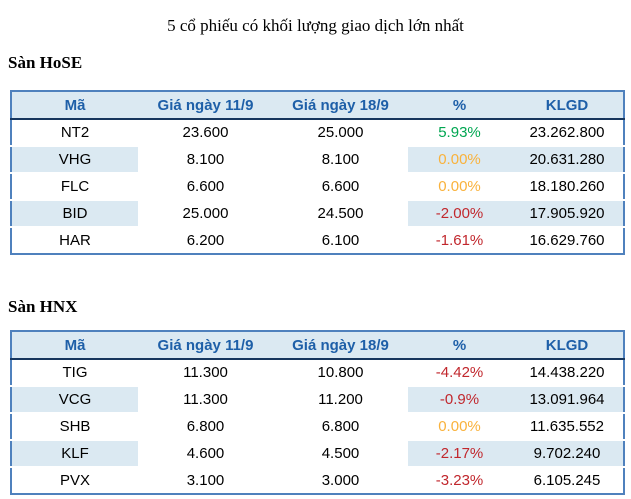 This screenshot has width=631, height=499. What do you see at coordinates (567, 480) in the screenshot?
I see `volume-cell: 6.105.245` at bounding box center [567, 480].